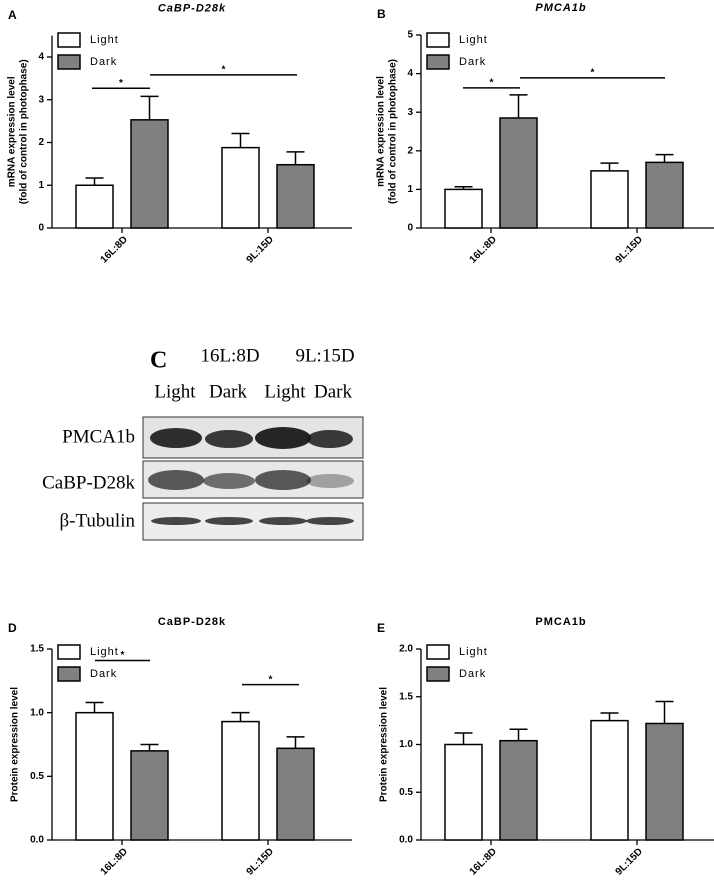 The width and height of the screenshot is (714, 888). What do you see at coordinates (98, 520) in the screenshot?
I see `row-label: β-Tubulin` at bounding box center [98, 520].